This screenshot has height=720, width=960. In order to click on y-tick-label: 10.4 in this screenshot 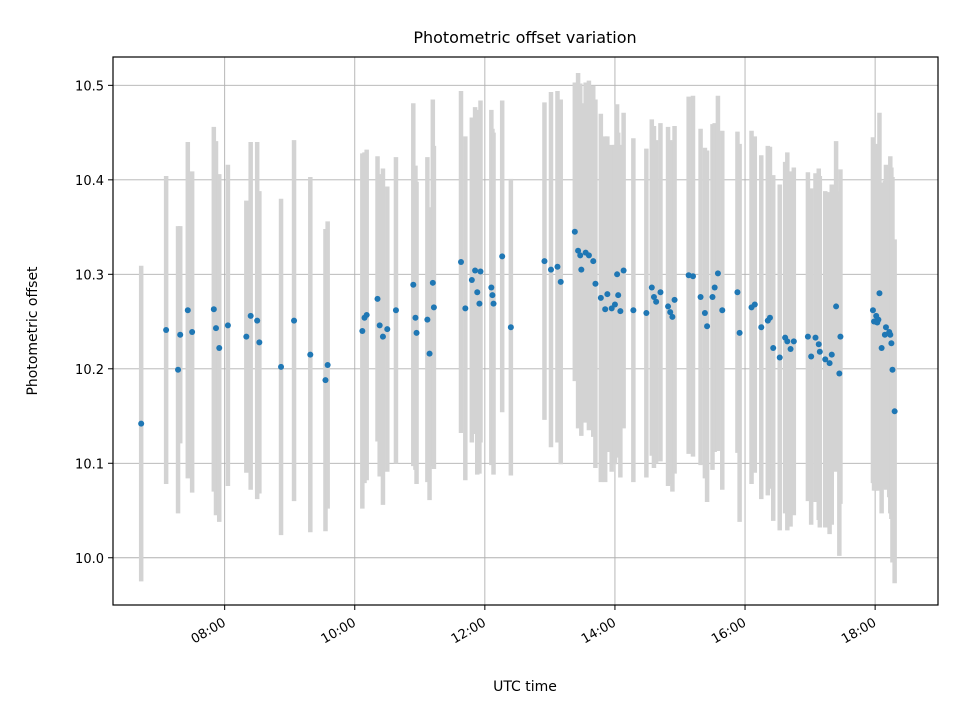, I will do `click(89, 181)`.